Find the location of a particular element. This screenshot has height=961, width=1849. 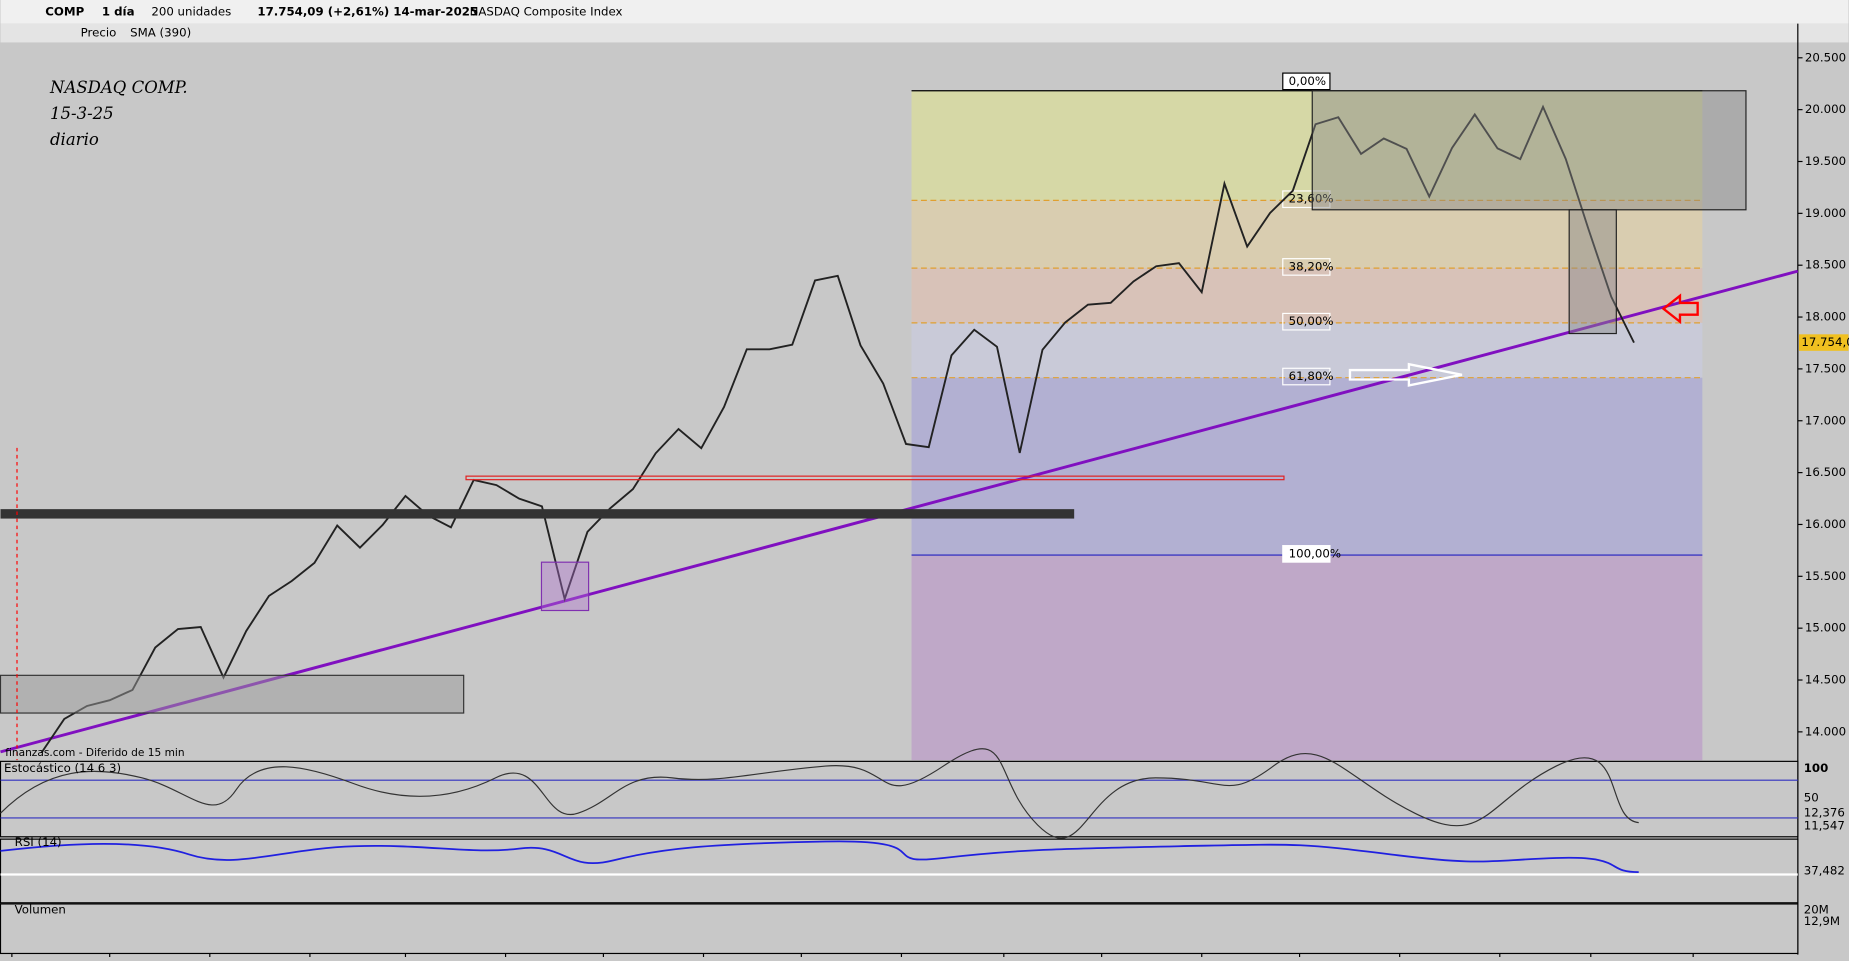

note: 15-3-25 is located at coordinates (82, 113).